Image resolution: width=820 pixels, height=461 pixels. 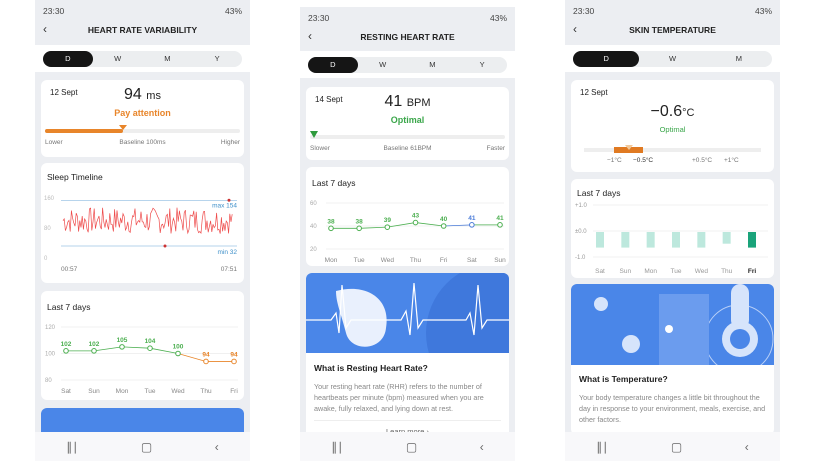 What do you see at coordinates (229, 269) in the screenshot?
I see `end-time: 07:51` at bounding box center [229, 269].